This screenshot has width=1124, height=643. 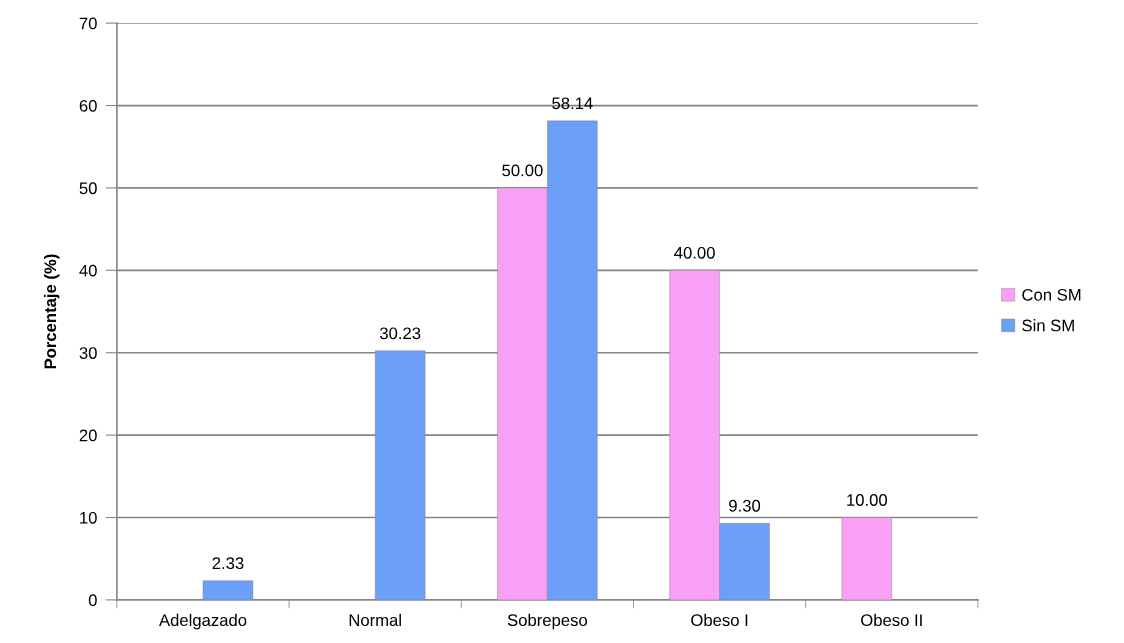 I want to click on x-tick-label: Obeso II, so click(x=891, y=620).